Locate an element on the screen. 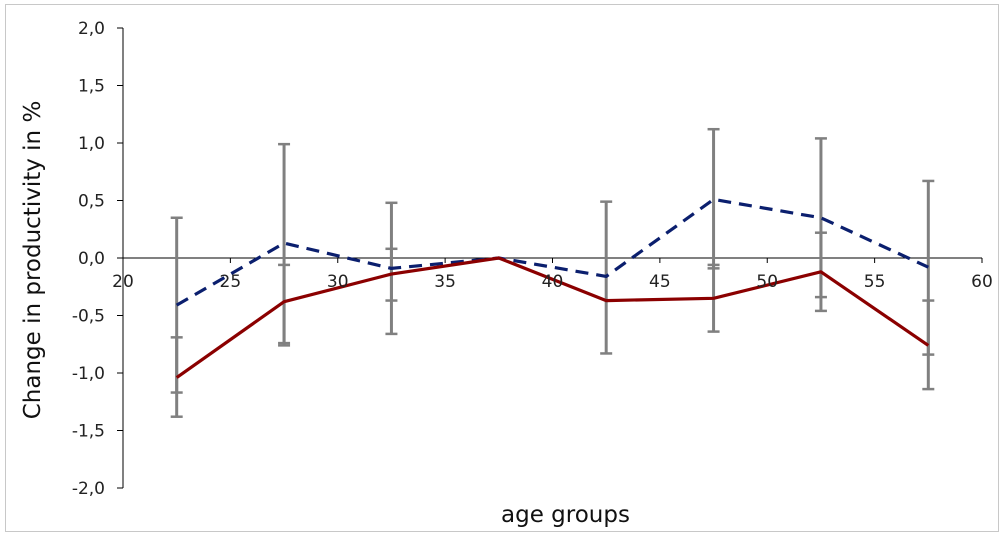  y-tick-label: 0,5 is located at coordinates (91, 202).